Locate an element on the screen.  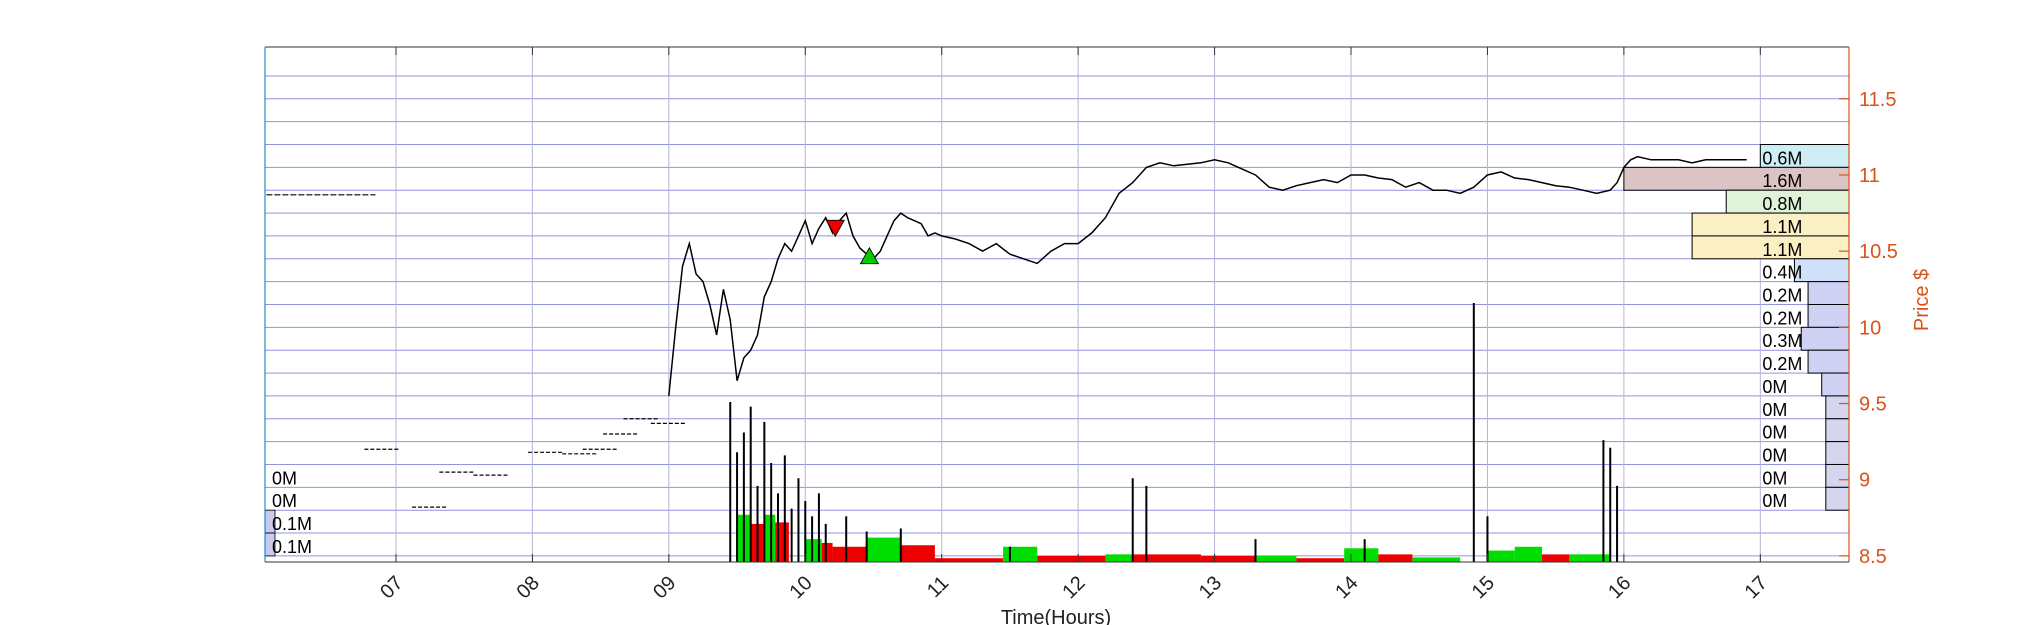
x-tick-label: 12 is located at coordinates (1073, 587).